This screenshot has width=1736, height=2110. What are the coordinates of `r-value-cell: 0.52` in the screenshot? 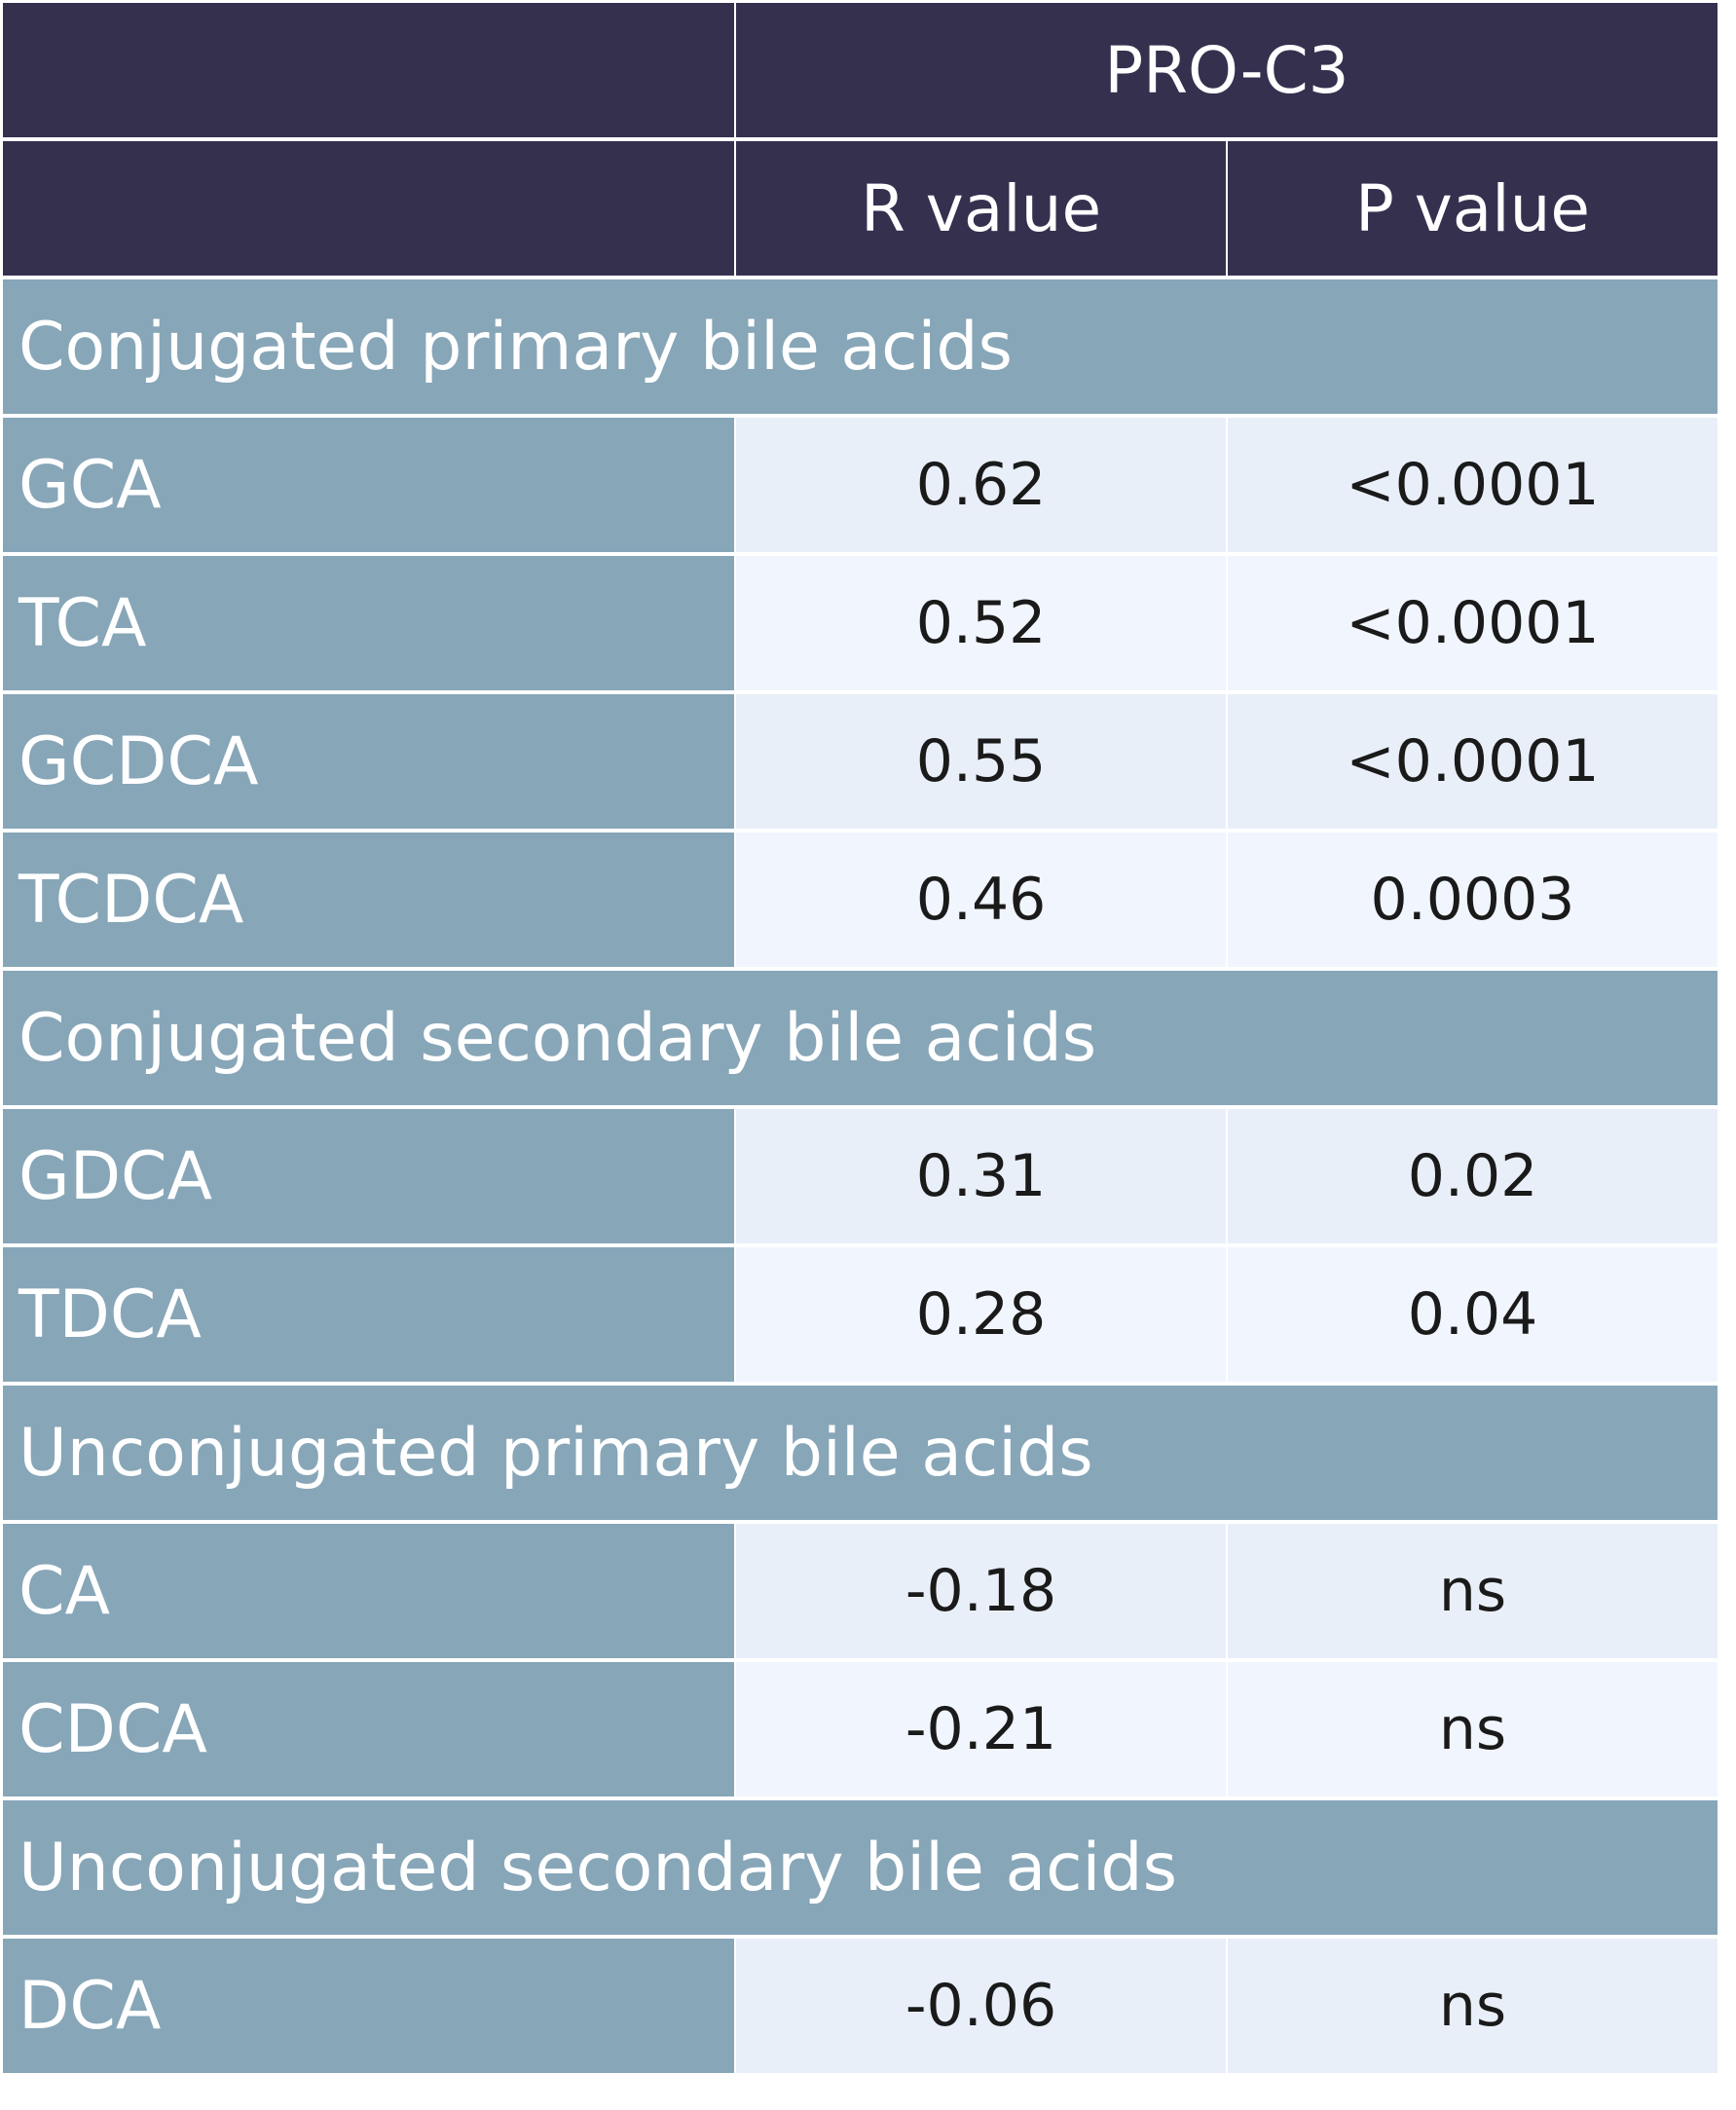 It's located at (981, 623).